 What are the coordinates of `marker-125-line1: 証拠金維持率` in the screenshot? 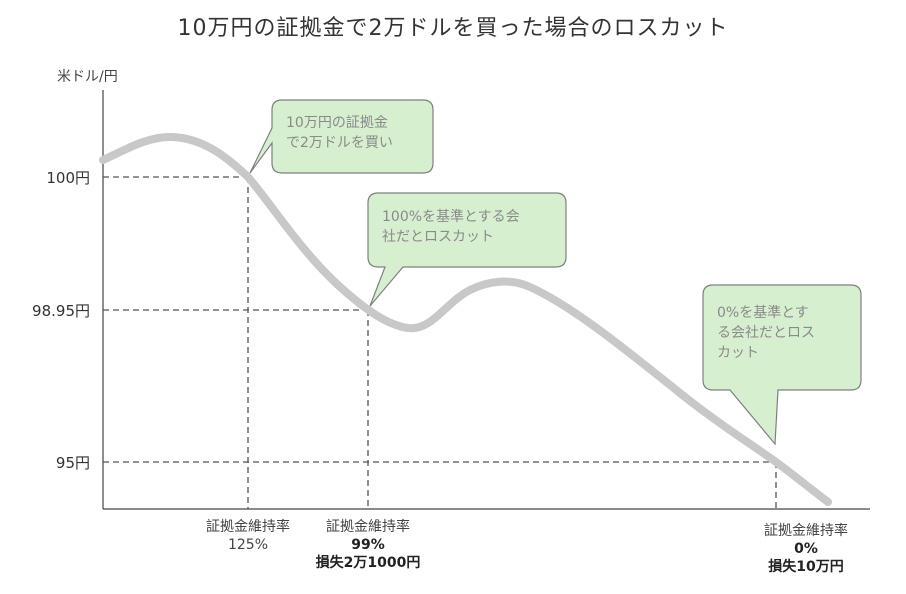 It's located at (248, 527).